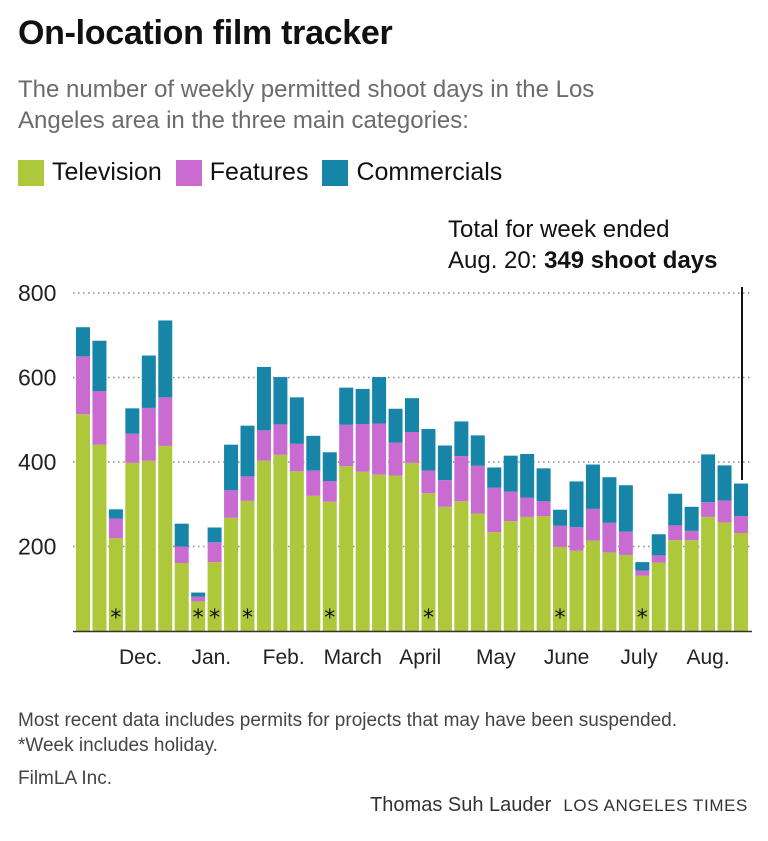 This screenshot has width=768, height=841. What do you see at coordinates (37, 293) in the screenshot?
I see `y-tick-label-800: 800` at bounding box center [37, 293].